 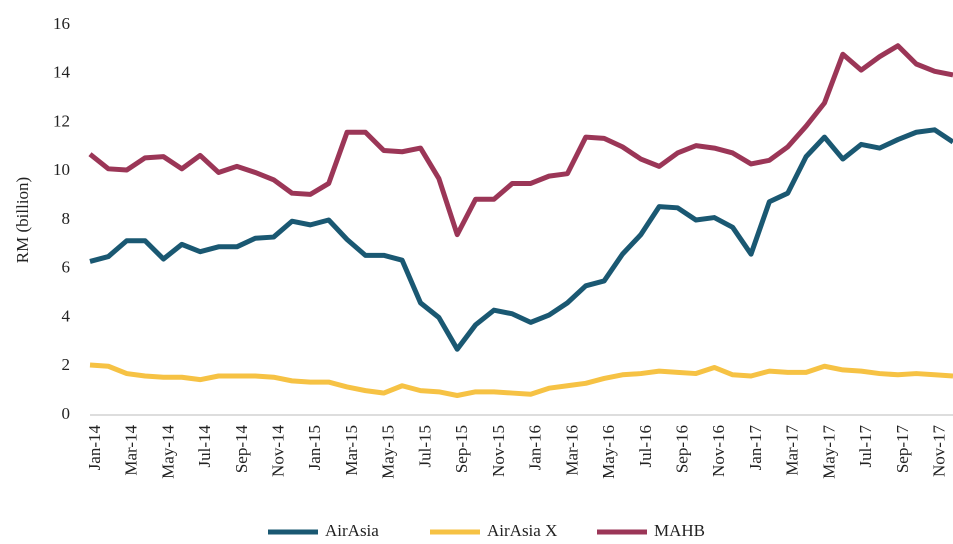 What do you see at coordinates (424, 446) in the screenshot?
I see `x-tick-label: Jul-15` at bounding box center [424, 446].